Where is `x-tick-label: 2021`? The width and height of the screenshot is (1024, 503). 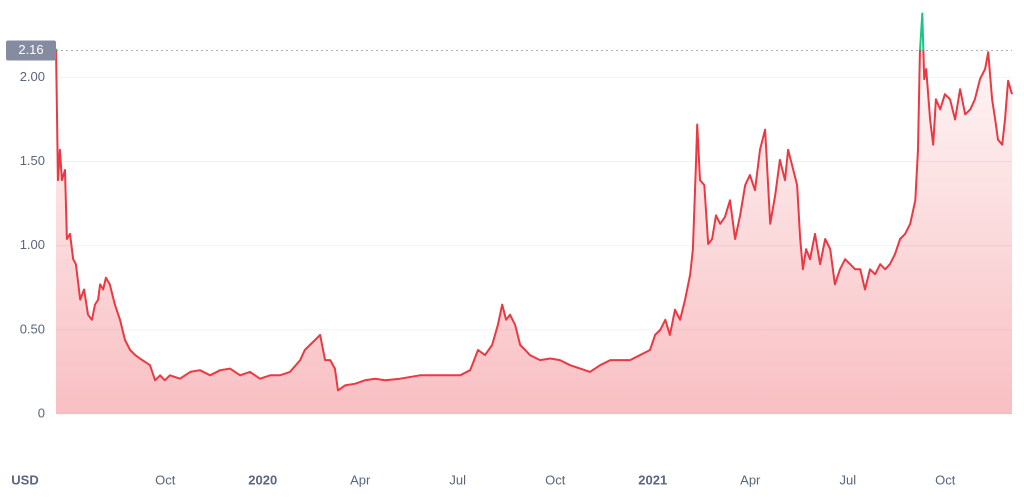 x-tick-label: 2021 is located at coordinates (652, 479).